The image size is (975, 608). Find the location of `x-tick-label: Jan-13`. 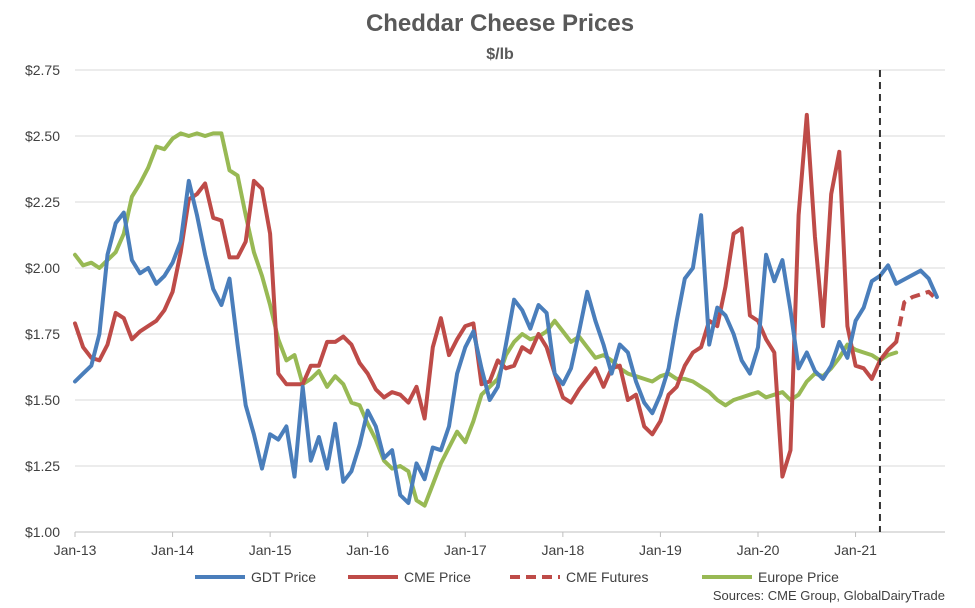

x-tick-label: Jan-13 is located at coordinates (75, 550).